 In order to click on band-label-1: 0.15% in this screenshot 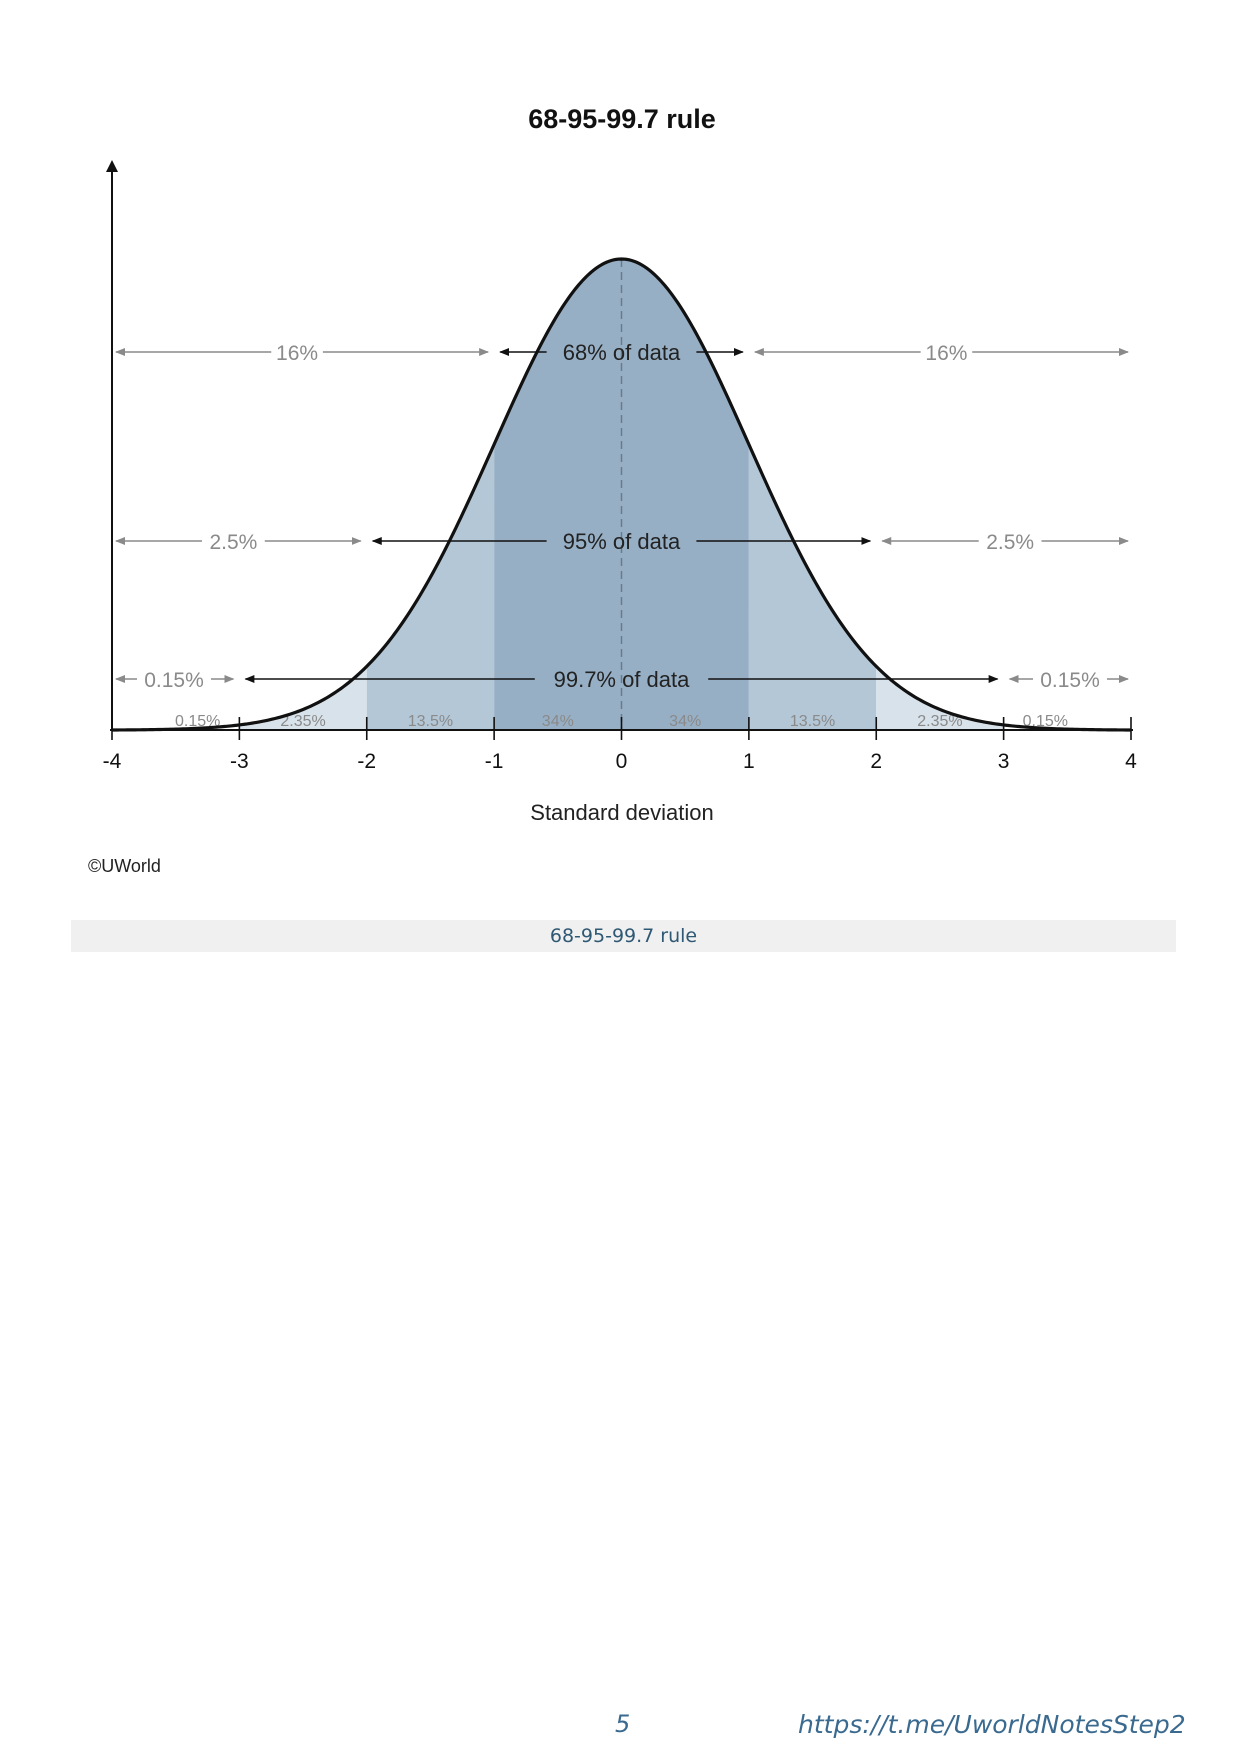, I will do `click(197, 721)`.